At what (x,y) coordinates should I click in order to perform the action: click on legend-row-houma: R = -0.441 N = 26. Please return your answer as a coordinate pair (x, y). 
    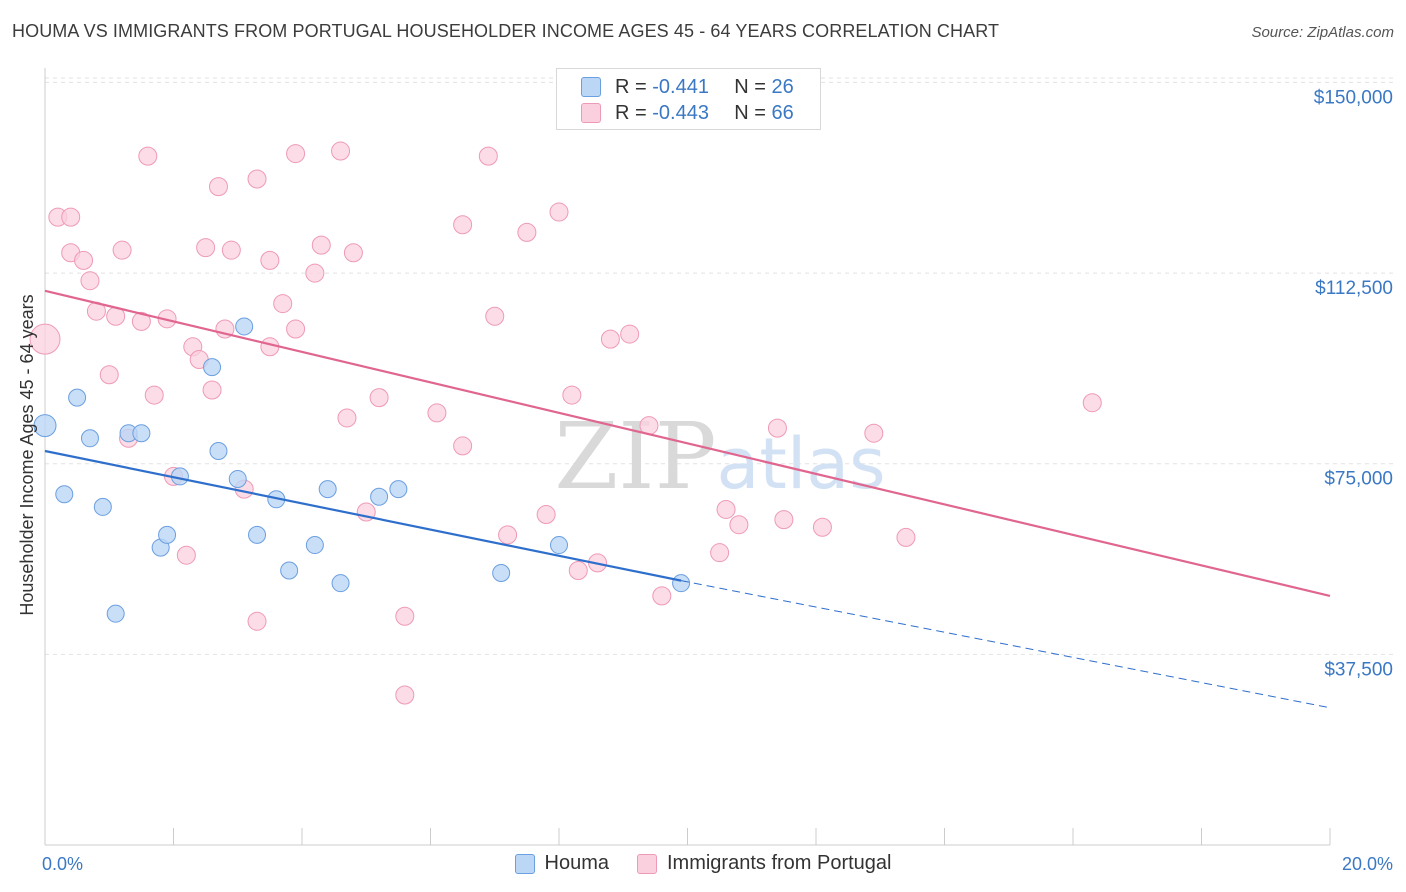
    Looking at the image, I should click on (687, 87).